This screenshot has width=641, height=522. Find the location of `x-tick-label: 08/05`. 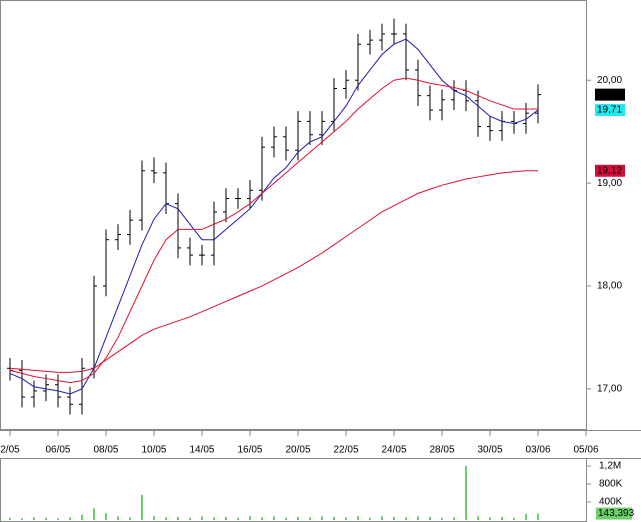

x-tick-label: 08/05 is located at coordinates (105, 450).